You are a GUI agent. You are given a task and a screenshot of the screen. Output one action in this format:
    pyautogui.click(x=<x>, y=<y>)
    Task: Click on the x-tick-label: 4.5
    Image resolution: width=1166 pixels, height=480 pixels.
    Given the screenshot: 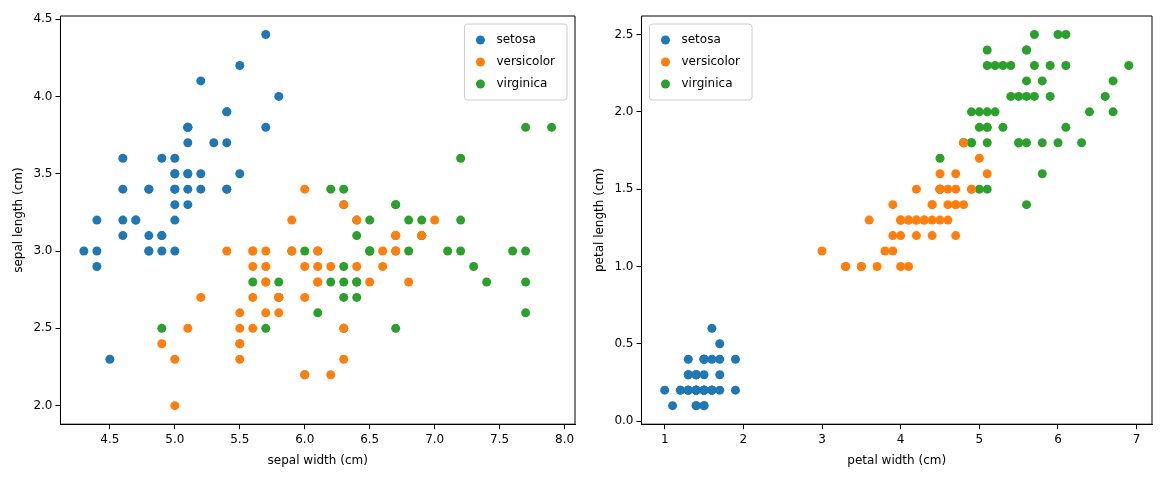 What is the action you would take?
    pyautogui.click(x=110, y=438)
    